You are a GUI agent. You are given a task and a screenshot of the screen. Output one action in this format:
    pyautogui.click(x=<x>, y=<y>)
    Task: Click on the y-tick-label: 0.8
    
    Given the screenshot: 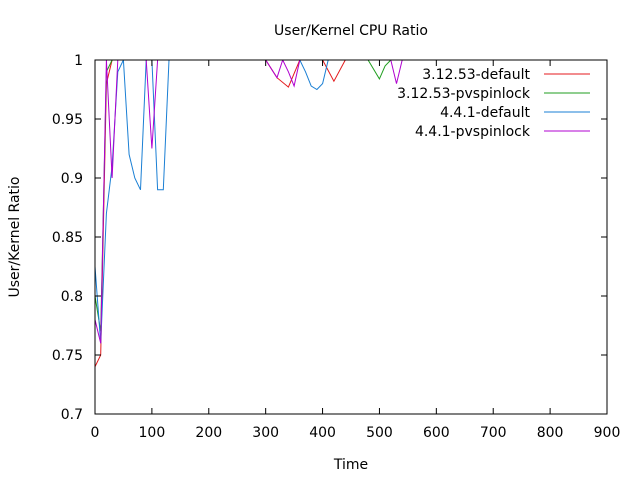 What is the action you would take?
    pyautogui.click(x=72, y=297)
    